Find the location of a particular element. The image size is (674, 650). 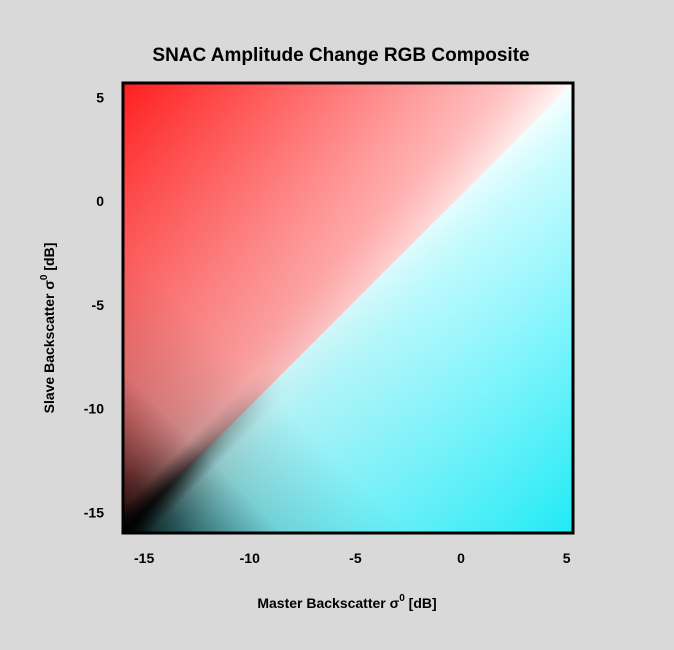

x-axis-label-unit: [dB] is located at coordinates (421, 603).